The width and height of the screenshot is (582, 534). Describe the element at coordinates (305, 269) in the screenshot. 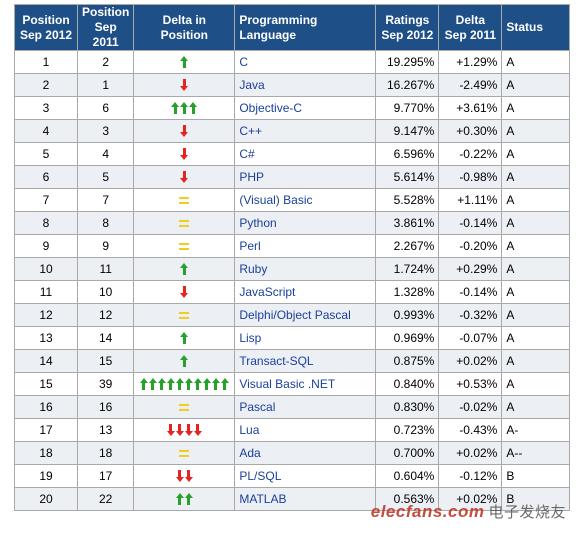

I see `language-link: Ruby` at that location.